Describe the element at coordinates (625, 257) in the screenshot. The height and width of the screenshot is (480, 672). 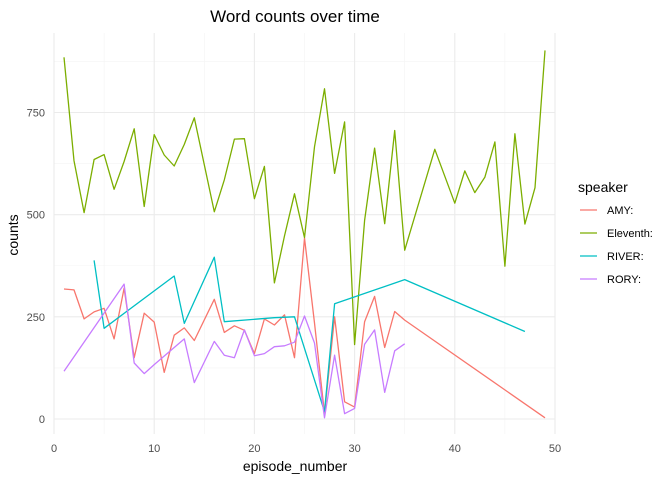
I see `legend-label-river: RIVER:` at that location.